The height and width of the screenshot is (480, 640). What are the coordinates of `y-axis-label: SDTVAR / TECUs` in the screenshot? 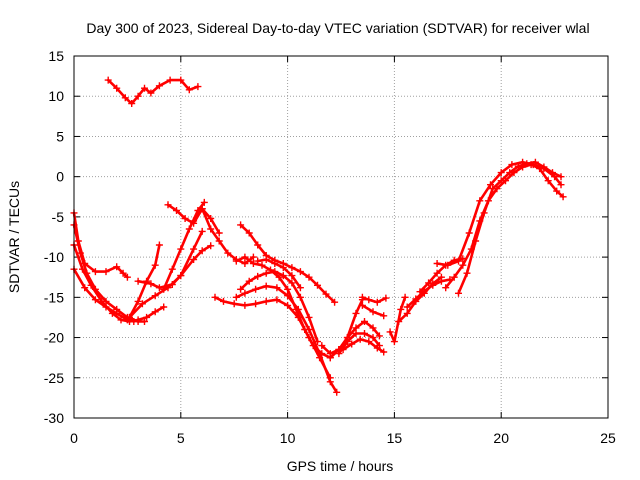 It's located at (14, 237).